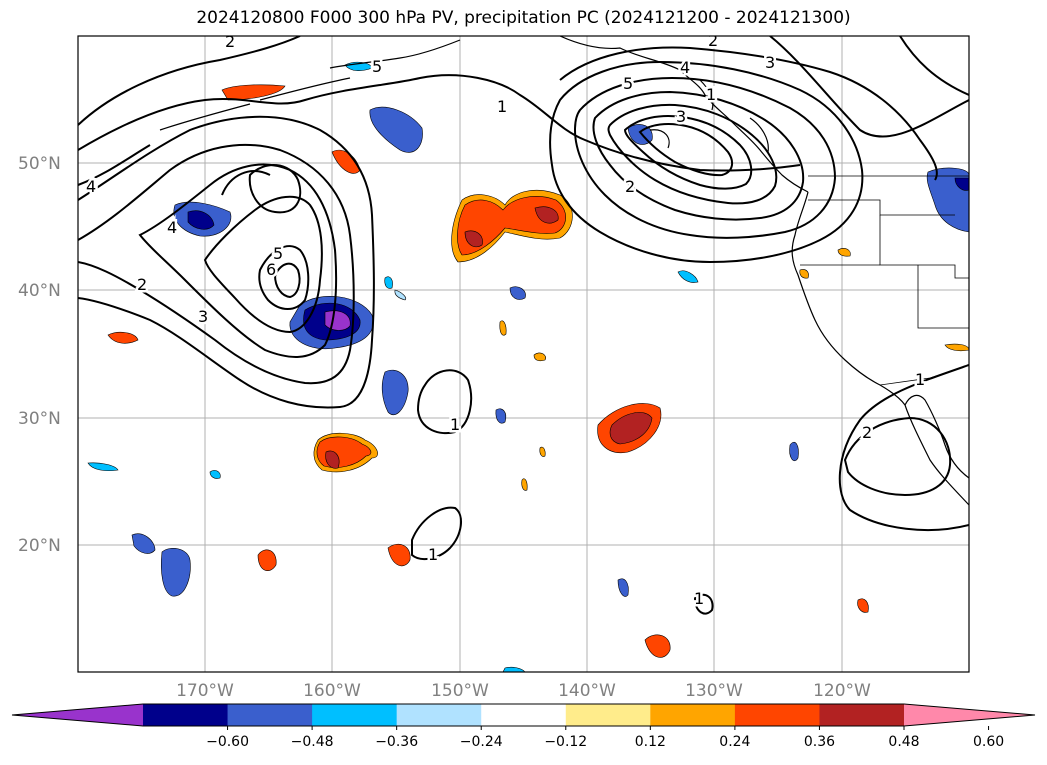 Image resolution: width=1047 pixels, height=765 pixels. I want to click on colorbar-tick-label: 0.48, so click(903, 742).